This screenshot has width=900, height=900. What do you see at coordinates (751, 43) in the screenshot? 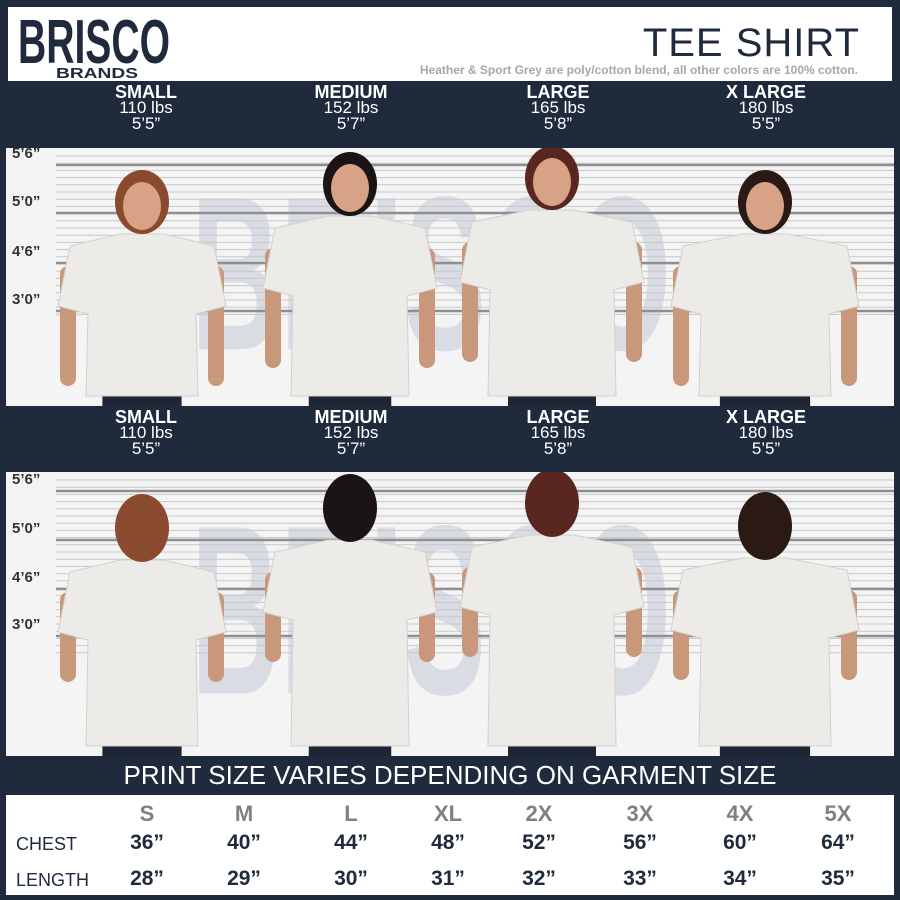
I see `page-title: TEE SHIRT` at bounding box center [751, 43].